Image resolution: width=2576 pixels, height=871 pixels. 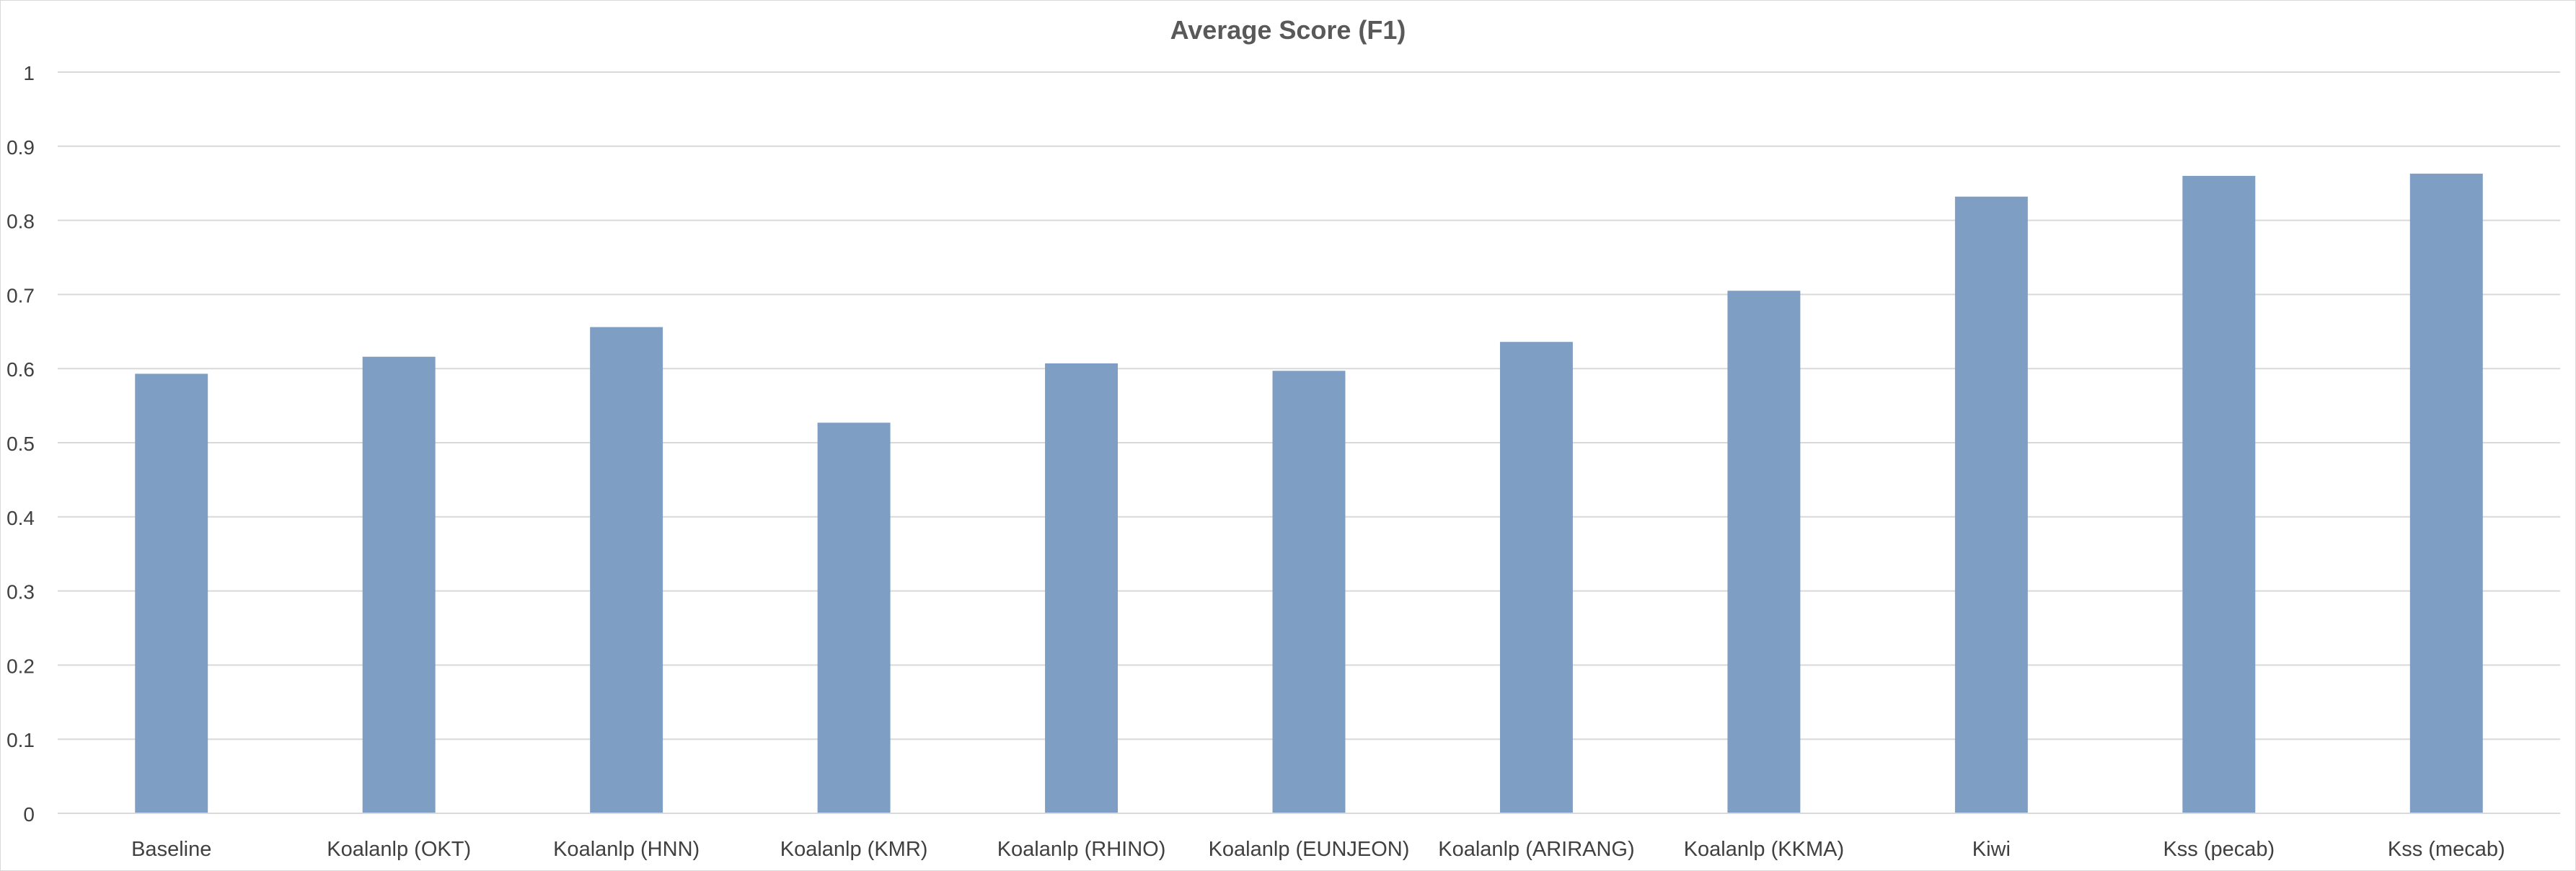 What do you see at coordinates (29, 73) in the screenshot?
I see `y-tick-label: 1` at bounding box center [29, 73].